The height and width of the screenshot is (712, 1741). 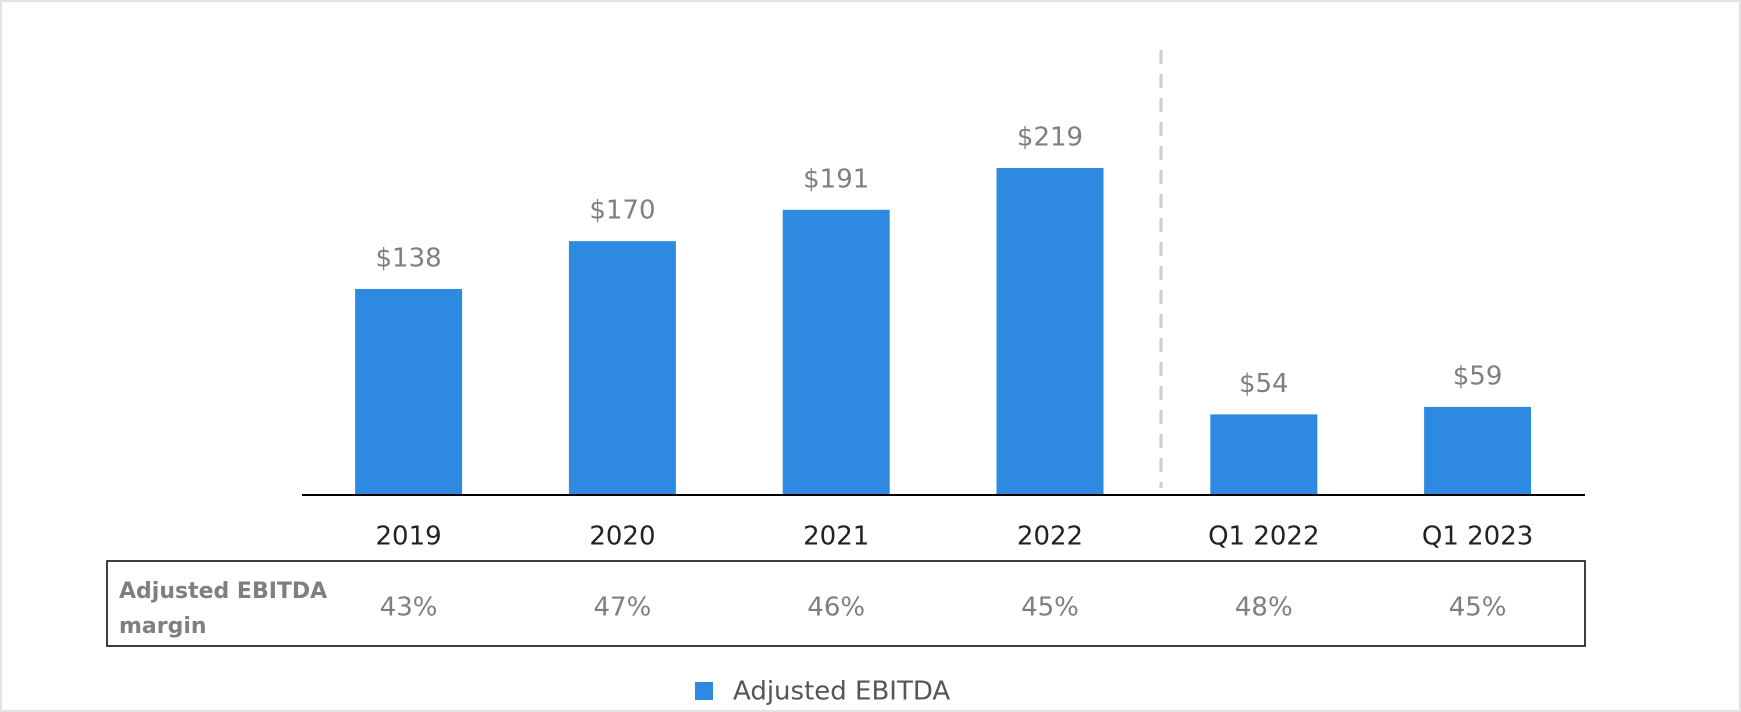 What do you see at coordinates (836, 608) in the screenshot?
I see `margin-value: 46%` at bounding box center [836, 608].